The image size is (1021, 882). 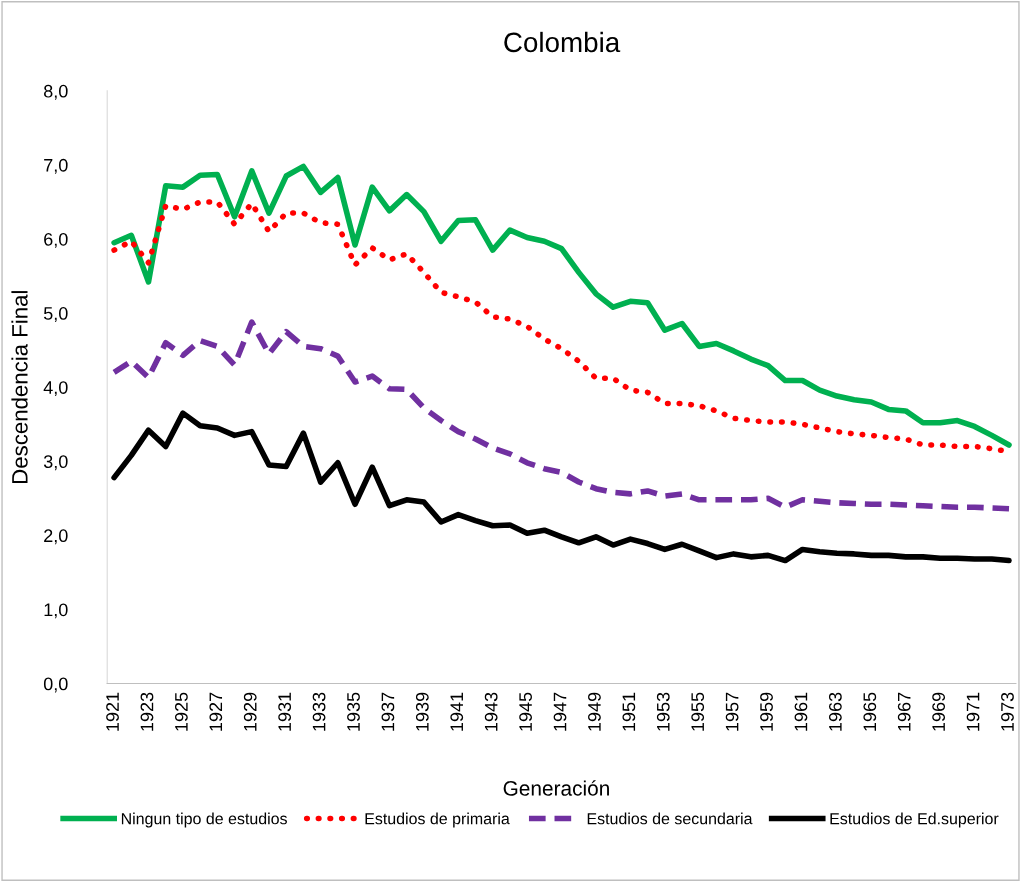 What do you see at coordinates (904, 711) in the screenshot?
I see `x-tick-label: 1967` at bounding box center [904, 711].